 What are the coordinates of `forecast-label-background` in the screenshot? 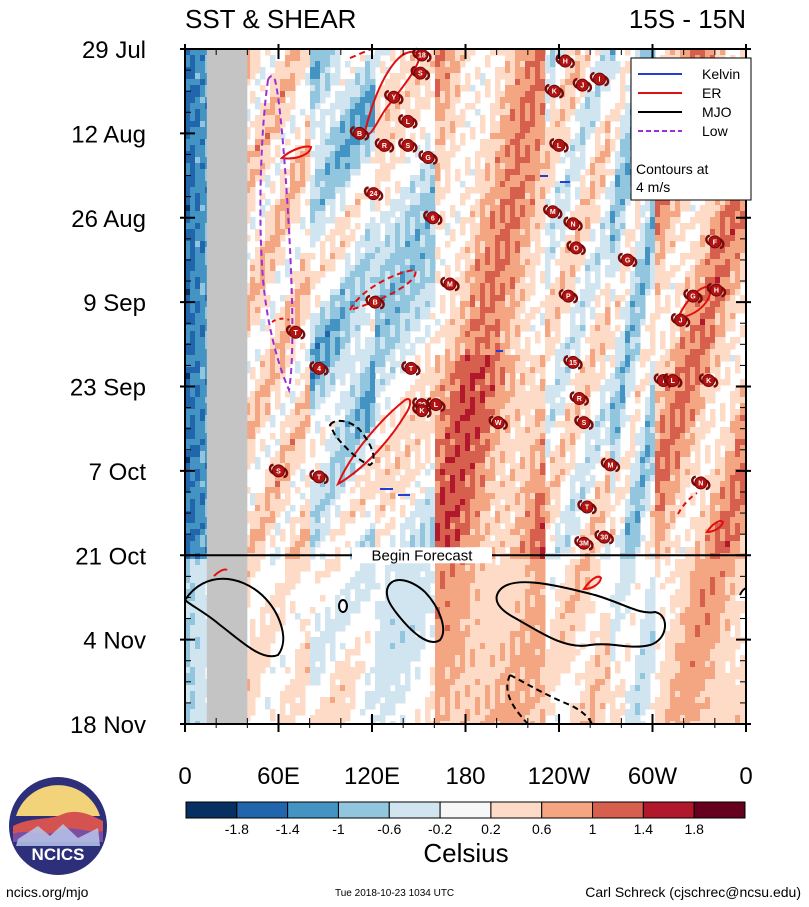 It's located at (422, 555).